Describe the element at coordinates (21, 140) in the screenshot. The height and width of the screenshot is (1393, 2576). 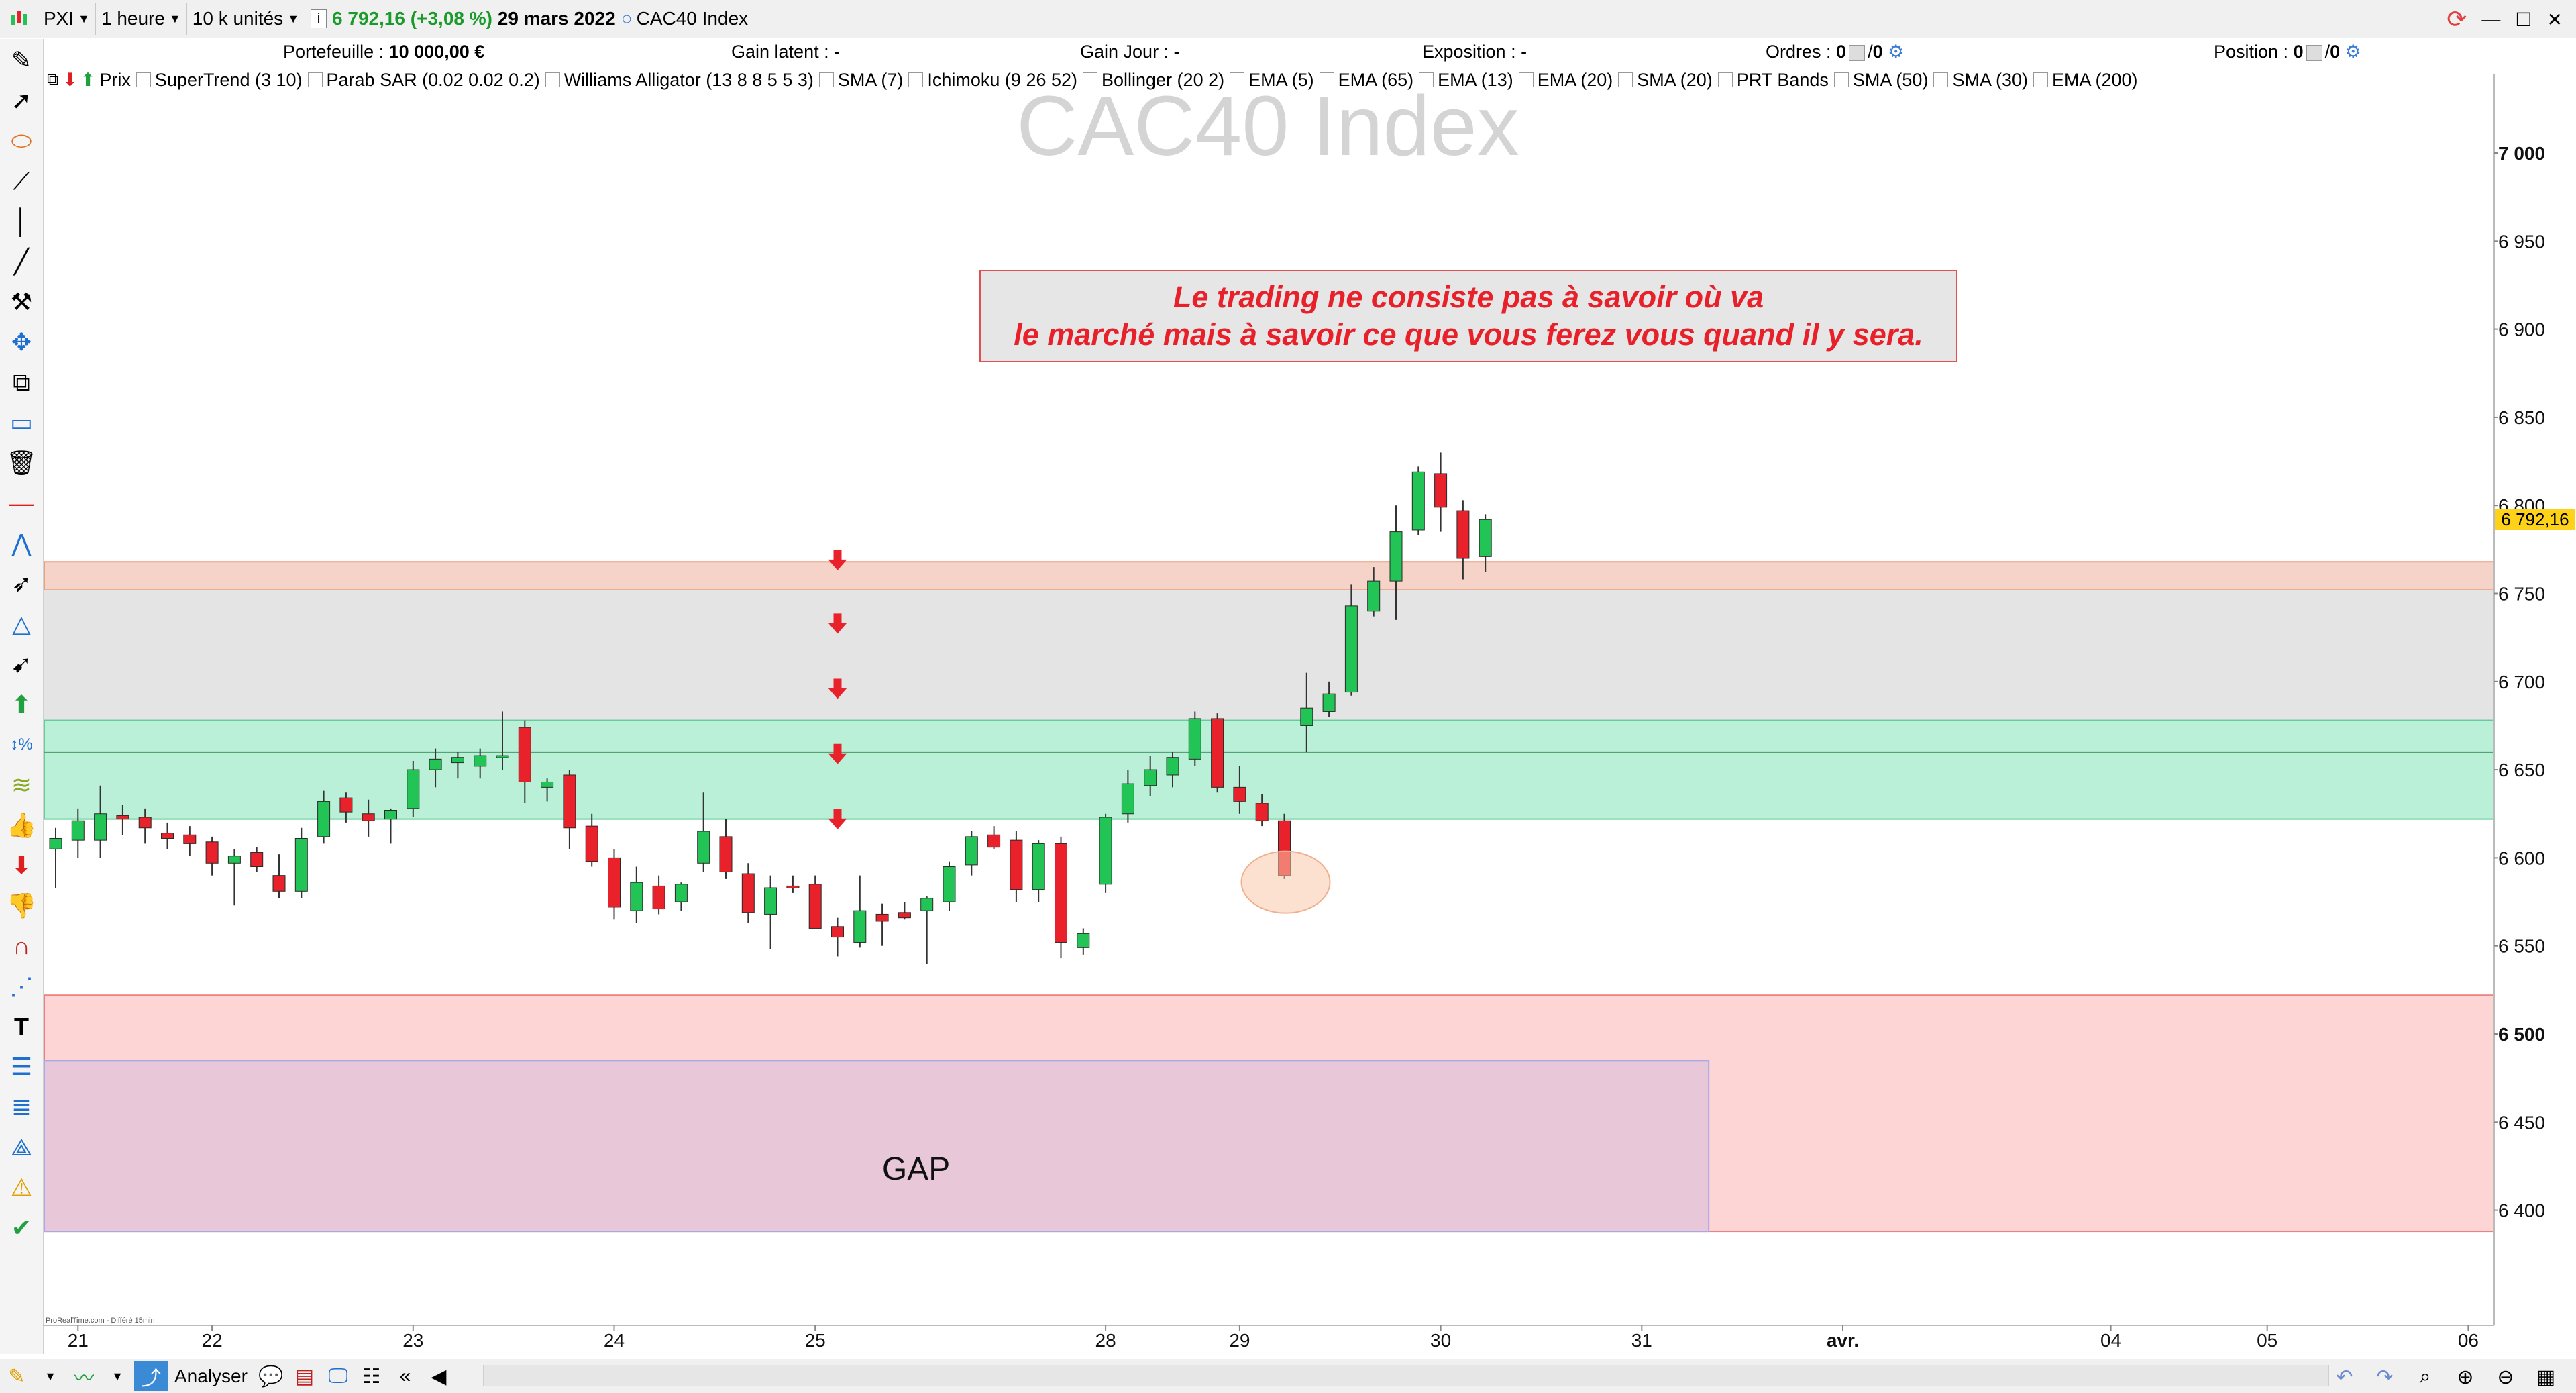
I see `ellipse-icon: ⬭` at that location.